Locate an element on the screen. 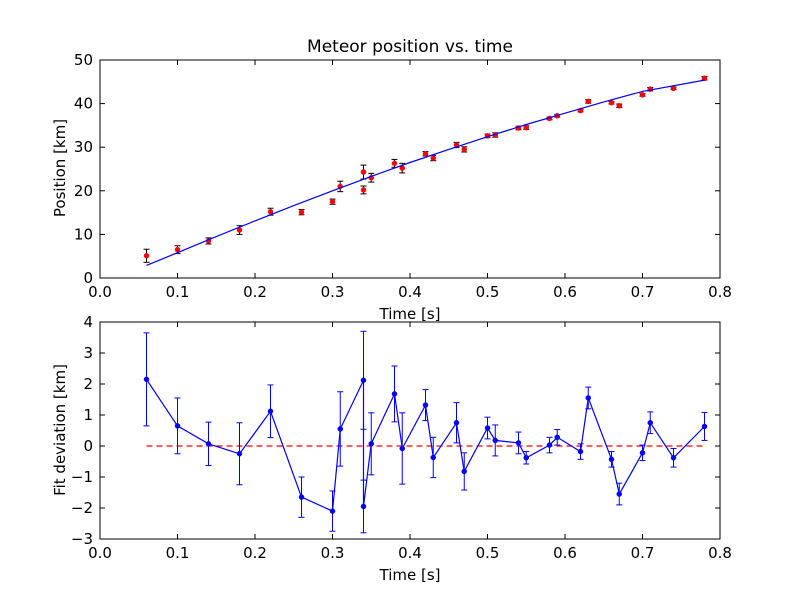 The height and width of the screenshot is (600, 800). y-tick-label: 4 is located at coordinates (88, 322).